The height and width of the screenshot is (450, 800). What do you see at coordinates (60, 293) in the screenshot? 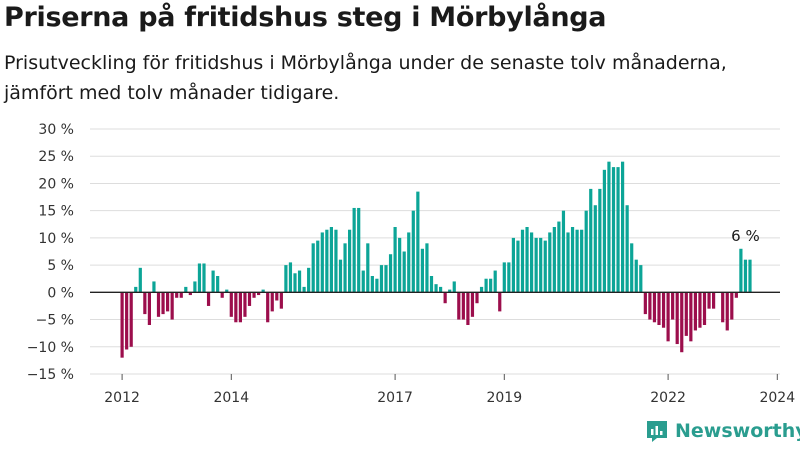
I see `y-tick-label: 0 %` at bounding box center [60, 293].